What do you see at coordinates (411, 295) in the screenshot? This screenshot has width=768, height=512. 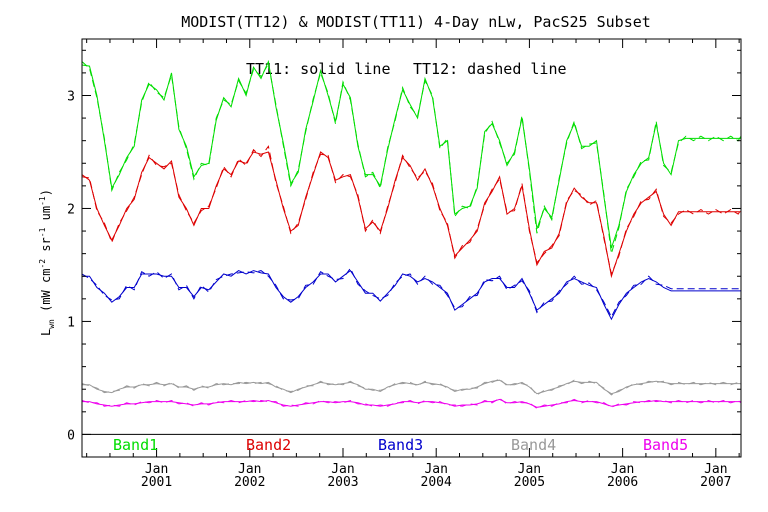 I see `band3-solid-line` at bounding box center [411, 295].